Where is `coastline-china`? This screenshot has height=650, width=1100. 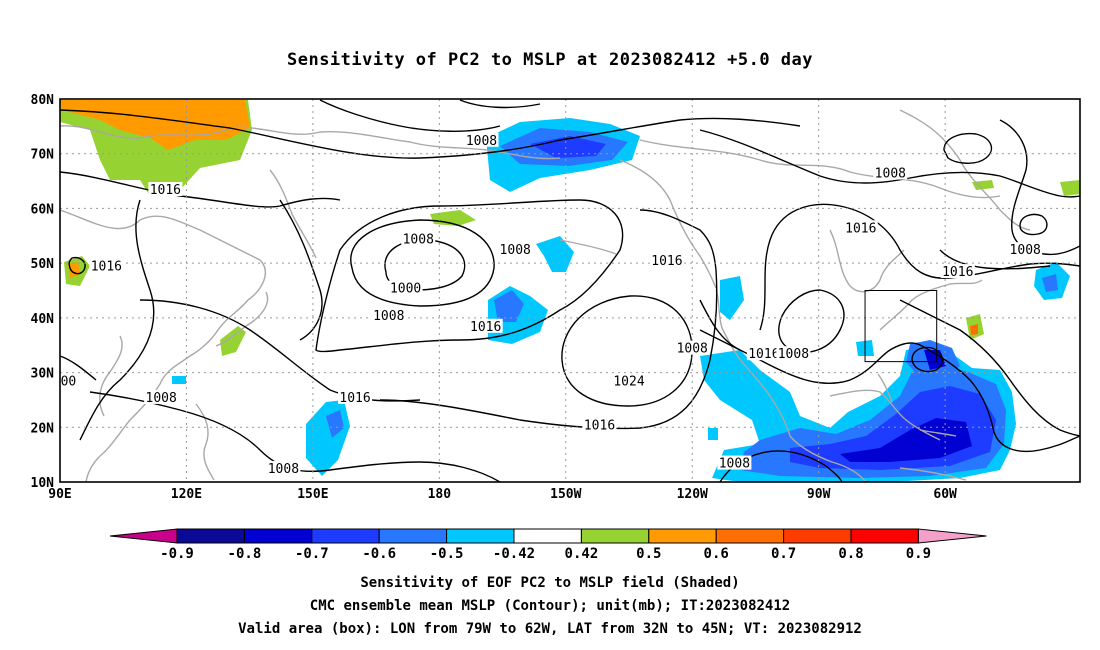 coastline-china is located at coordinates (111, 376).